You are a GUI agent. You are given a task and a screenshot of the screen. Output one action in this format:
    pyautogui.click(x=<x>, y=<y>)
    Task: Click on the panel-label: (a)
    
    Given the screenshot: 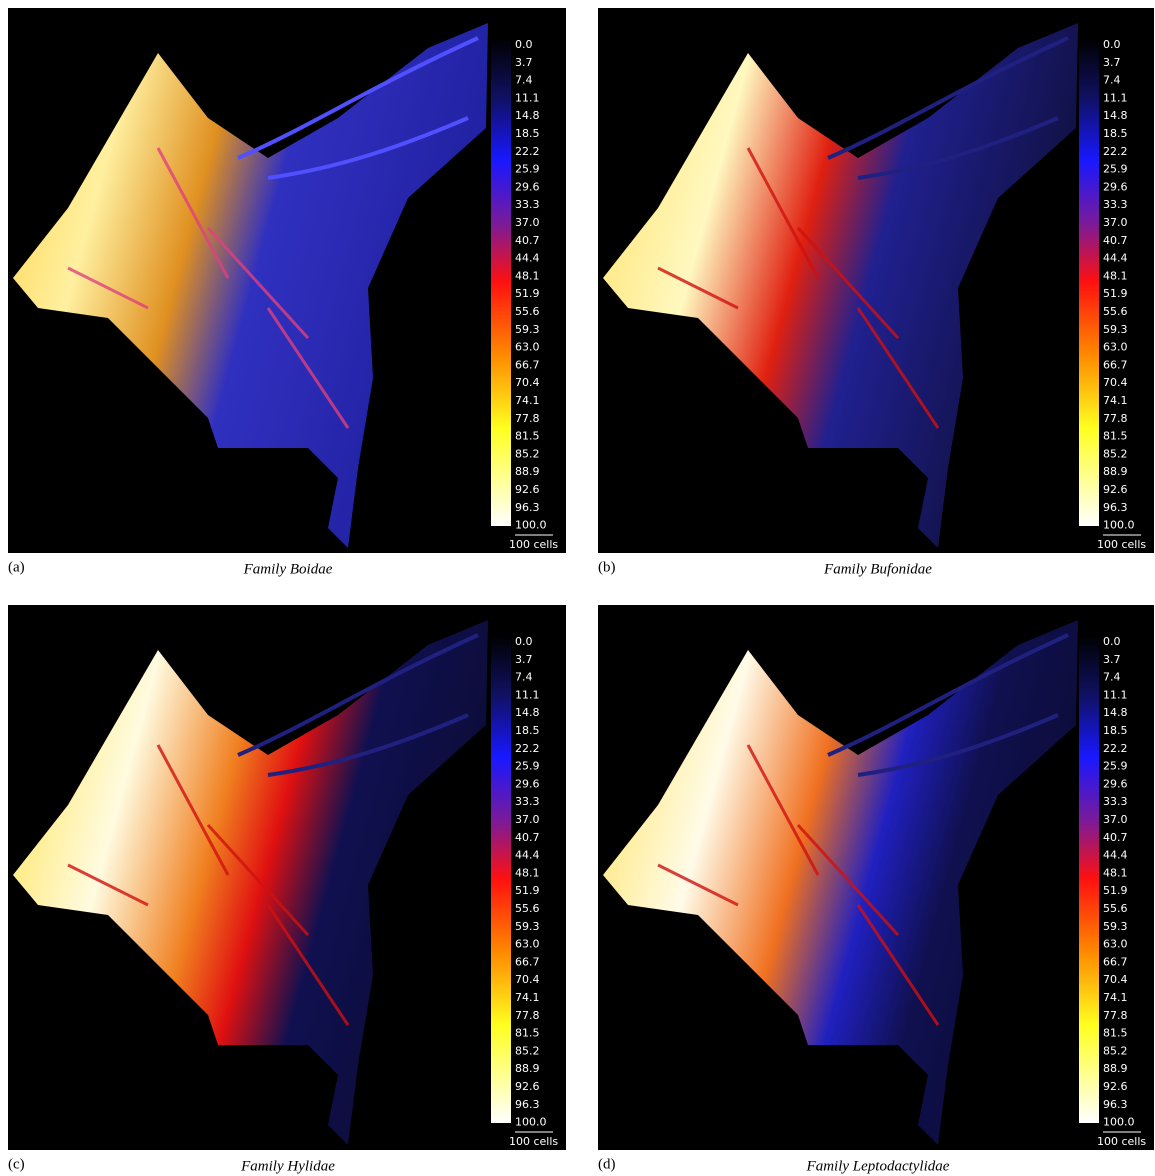 What is the action you would take?
    pyautogui.click(x=16, y=567)
    